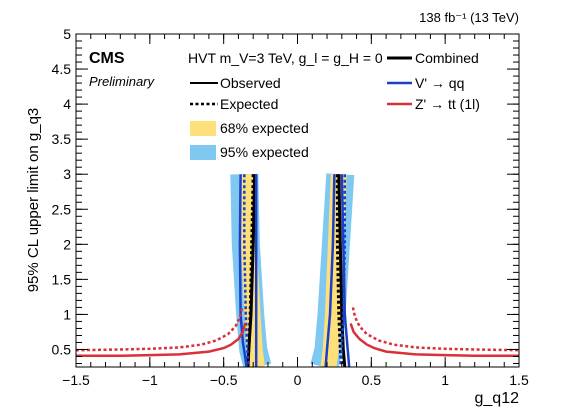  What do you see at coordinates (107, 58) in the screenshot?
I see `cms-label: CMS` at bounding box center [107, 58].